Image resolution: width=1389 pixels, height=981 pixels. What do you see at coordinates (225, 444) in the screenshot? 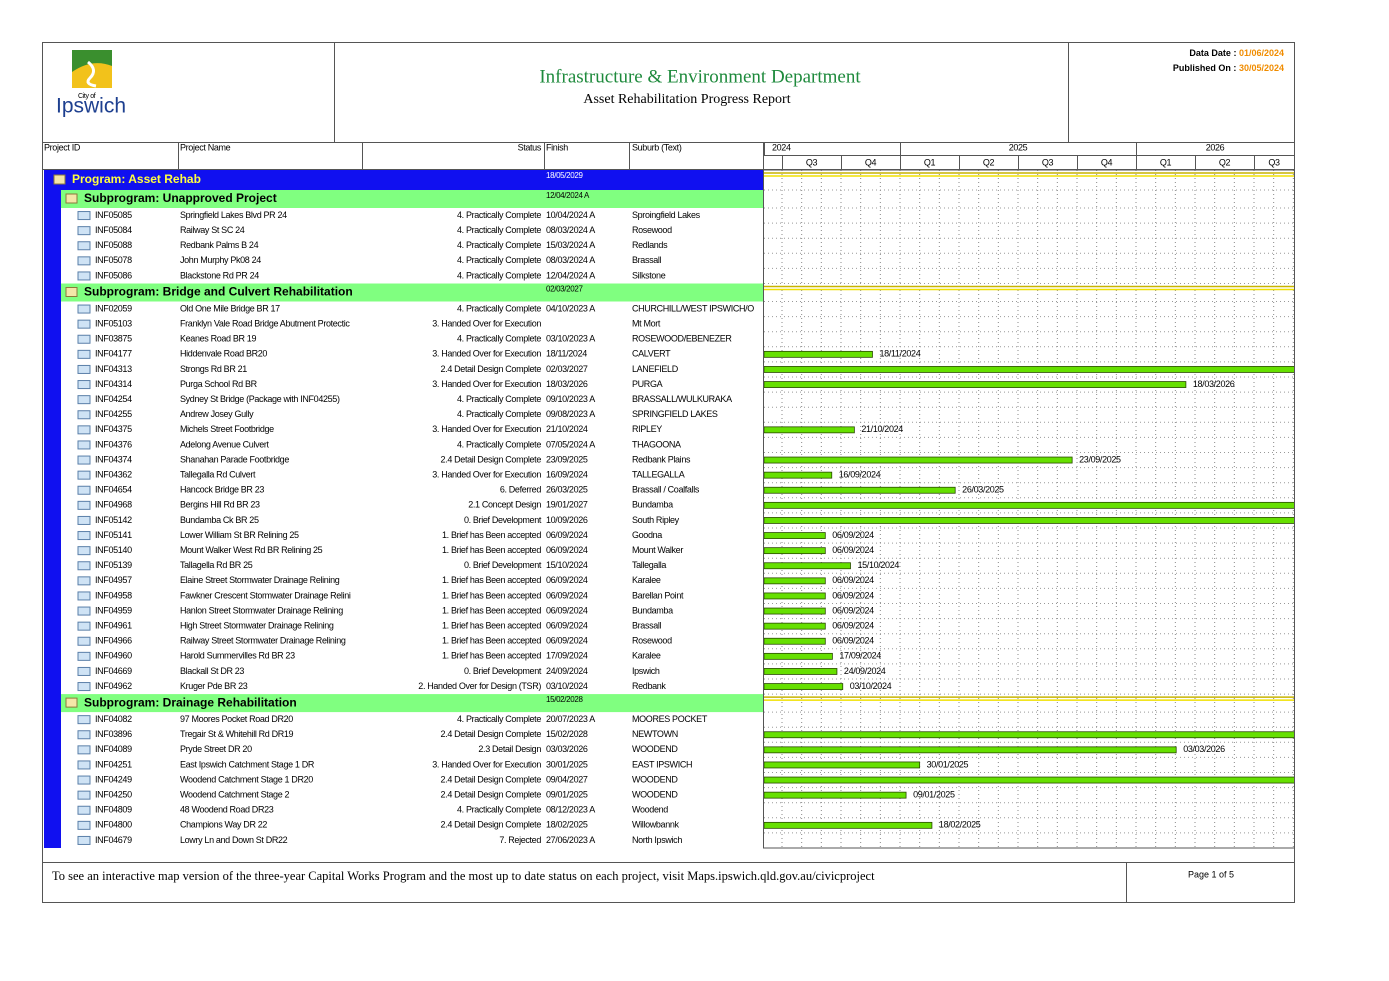
I see `project-name: Adelong Avenue Culvert` at bounding box center [225, 444].